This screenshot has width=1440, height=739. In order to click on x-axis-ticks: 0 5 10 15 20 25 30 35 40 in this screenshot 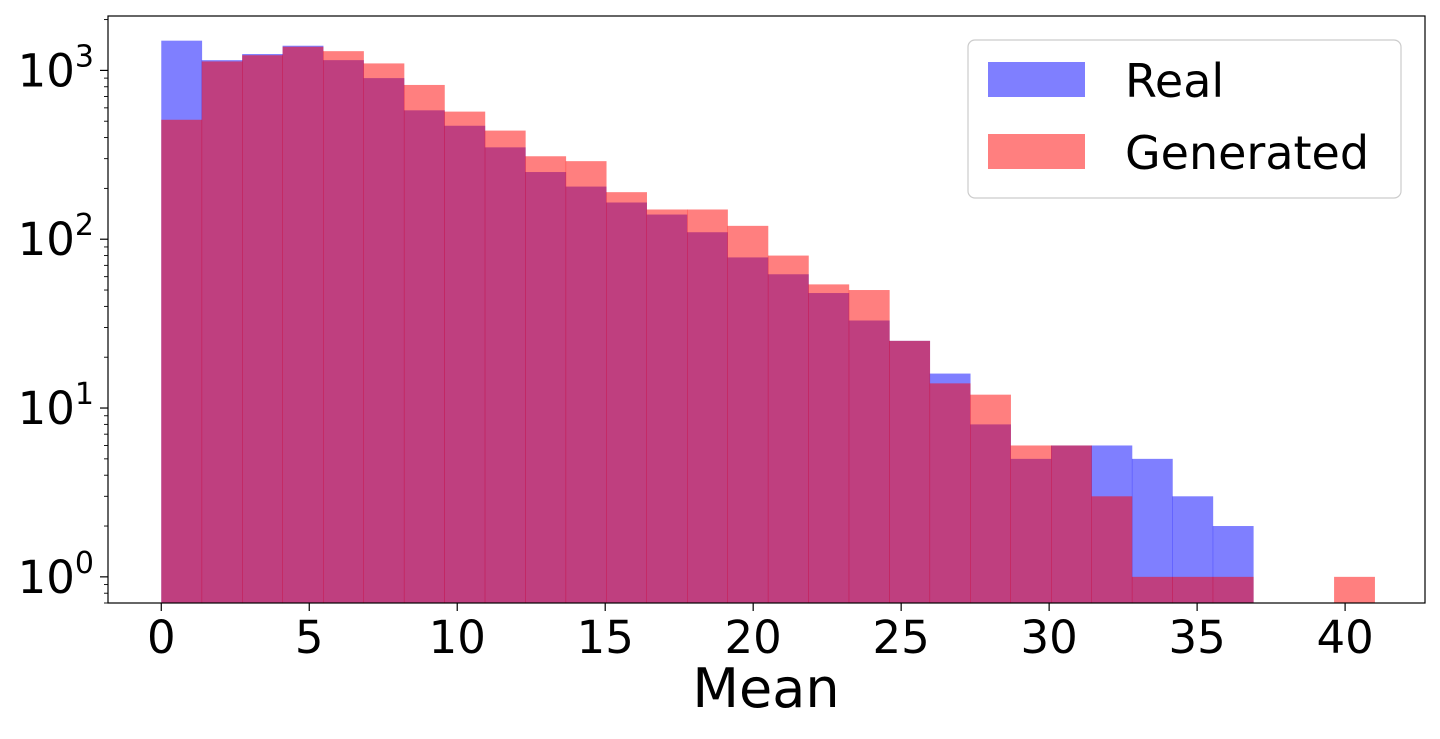, I will do `click(760, 633)`.